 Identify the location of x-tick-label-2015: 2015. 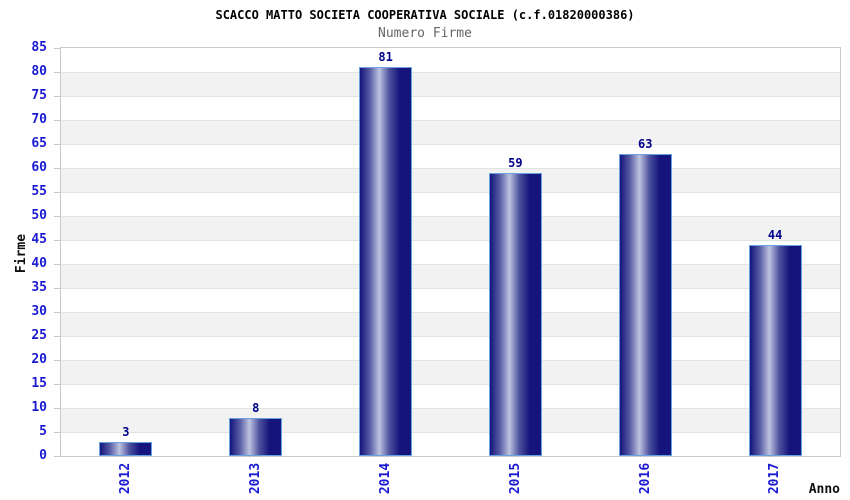
(515, 478).